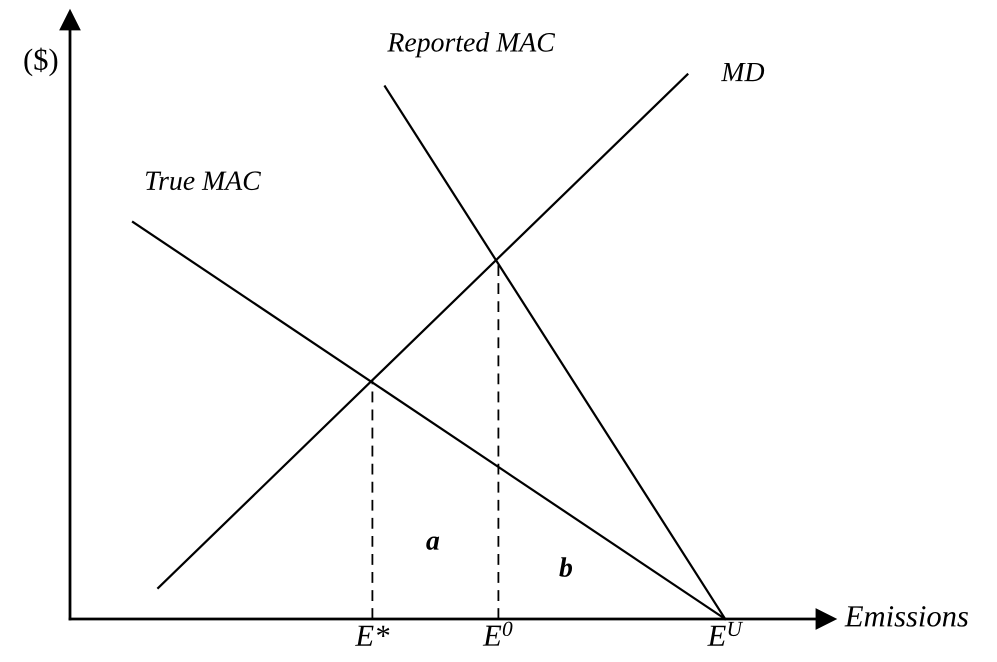 This screenshot has width=997, height=662. Describe the element at coordinates (565, 567) in the screenshot. I see `annotation: b` at that location.